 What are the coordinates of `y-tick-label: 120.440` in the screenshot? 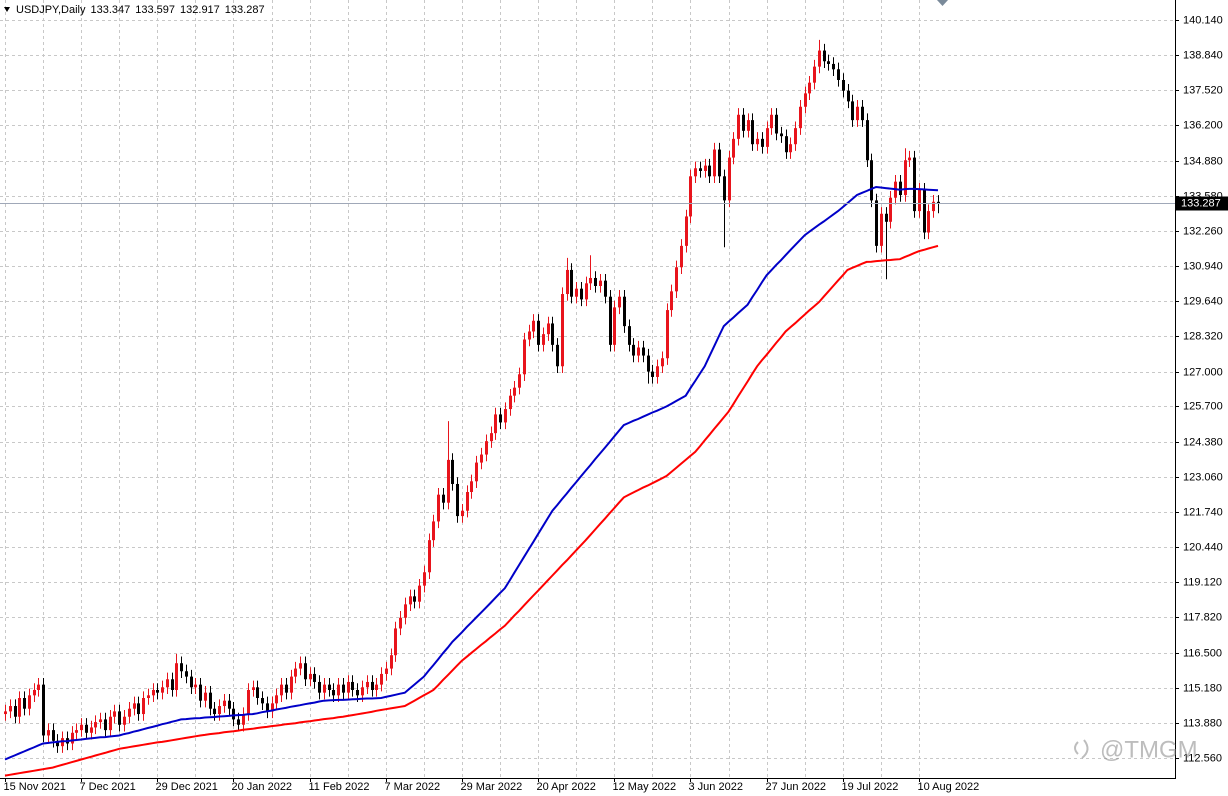 It's located at (1203, 547).